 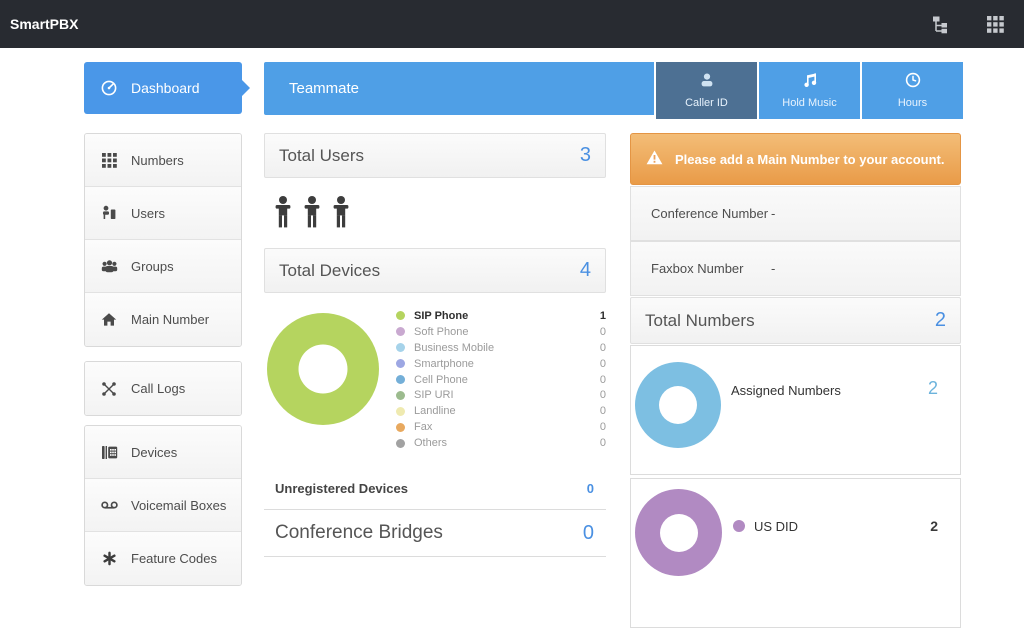 What do you see at coordinates (795, 213) in the screenshot?
I see `conference-number-row: Conference Number -` at bounding box center [795, 213].